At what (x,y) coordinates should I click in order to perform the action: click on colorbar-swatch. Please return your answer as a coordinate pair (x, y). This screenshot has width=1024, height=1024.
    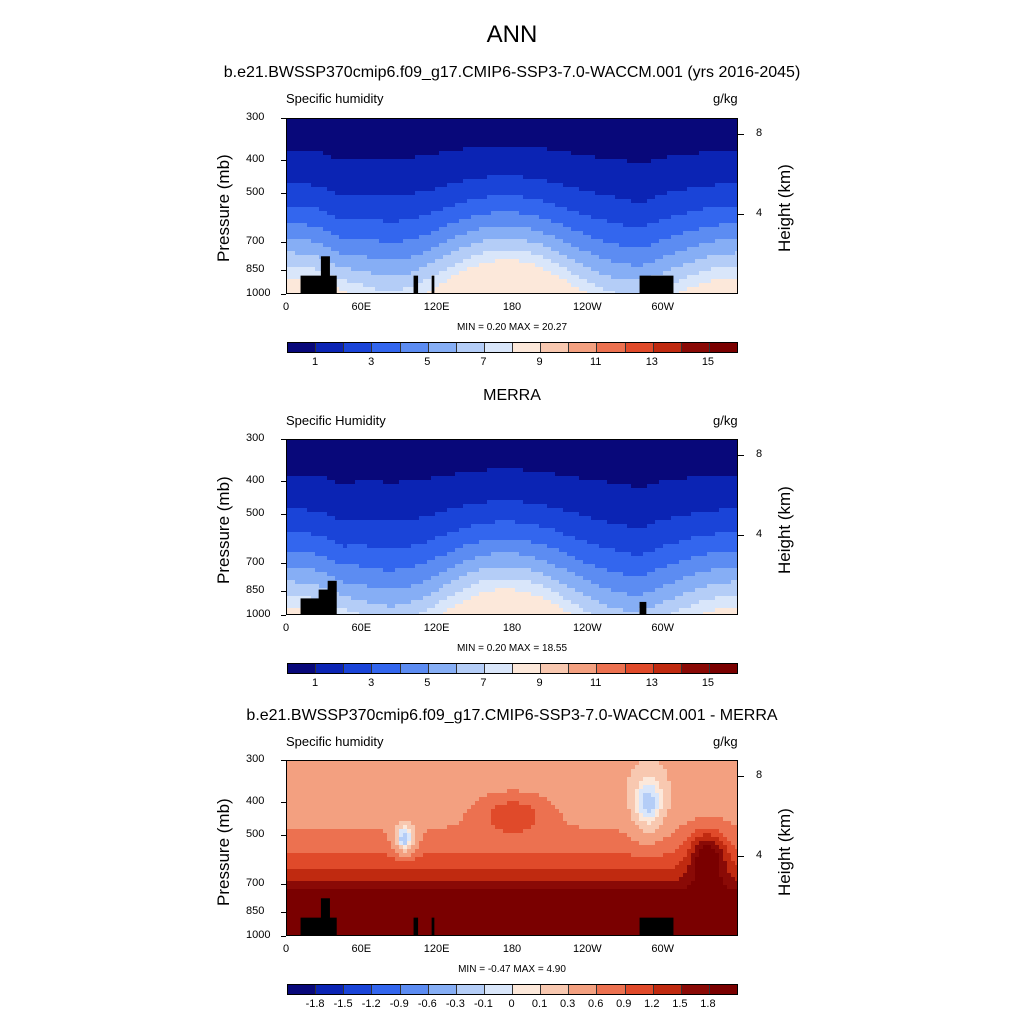
    Looking at the image, I should click on (302, 347).